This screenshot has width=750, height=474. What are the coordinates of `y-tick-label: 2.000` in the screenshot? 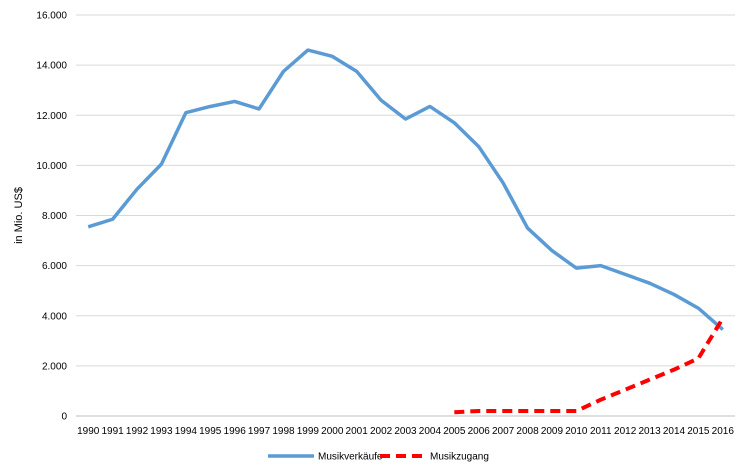 It's located at (54, 366).